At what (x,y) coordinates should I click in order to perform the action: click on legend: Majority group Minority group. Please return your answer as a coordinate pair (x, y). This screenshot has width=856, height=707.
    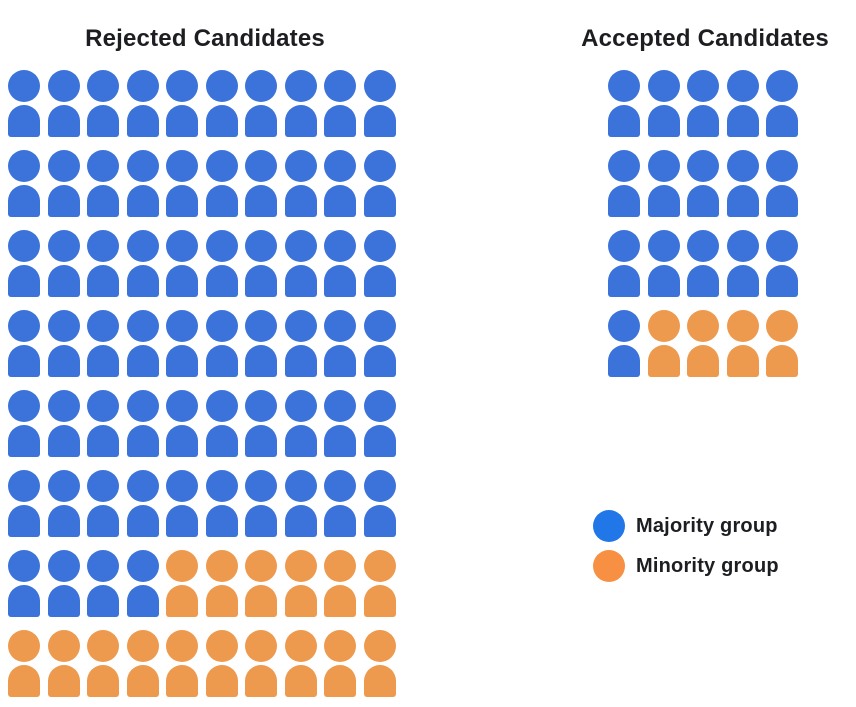
    Looking at the image, I should click on (686, 546).